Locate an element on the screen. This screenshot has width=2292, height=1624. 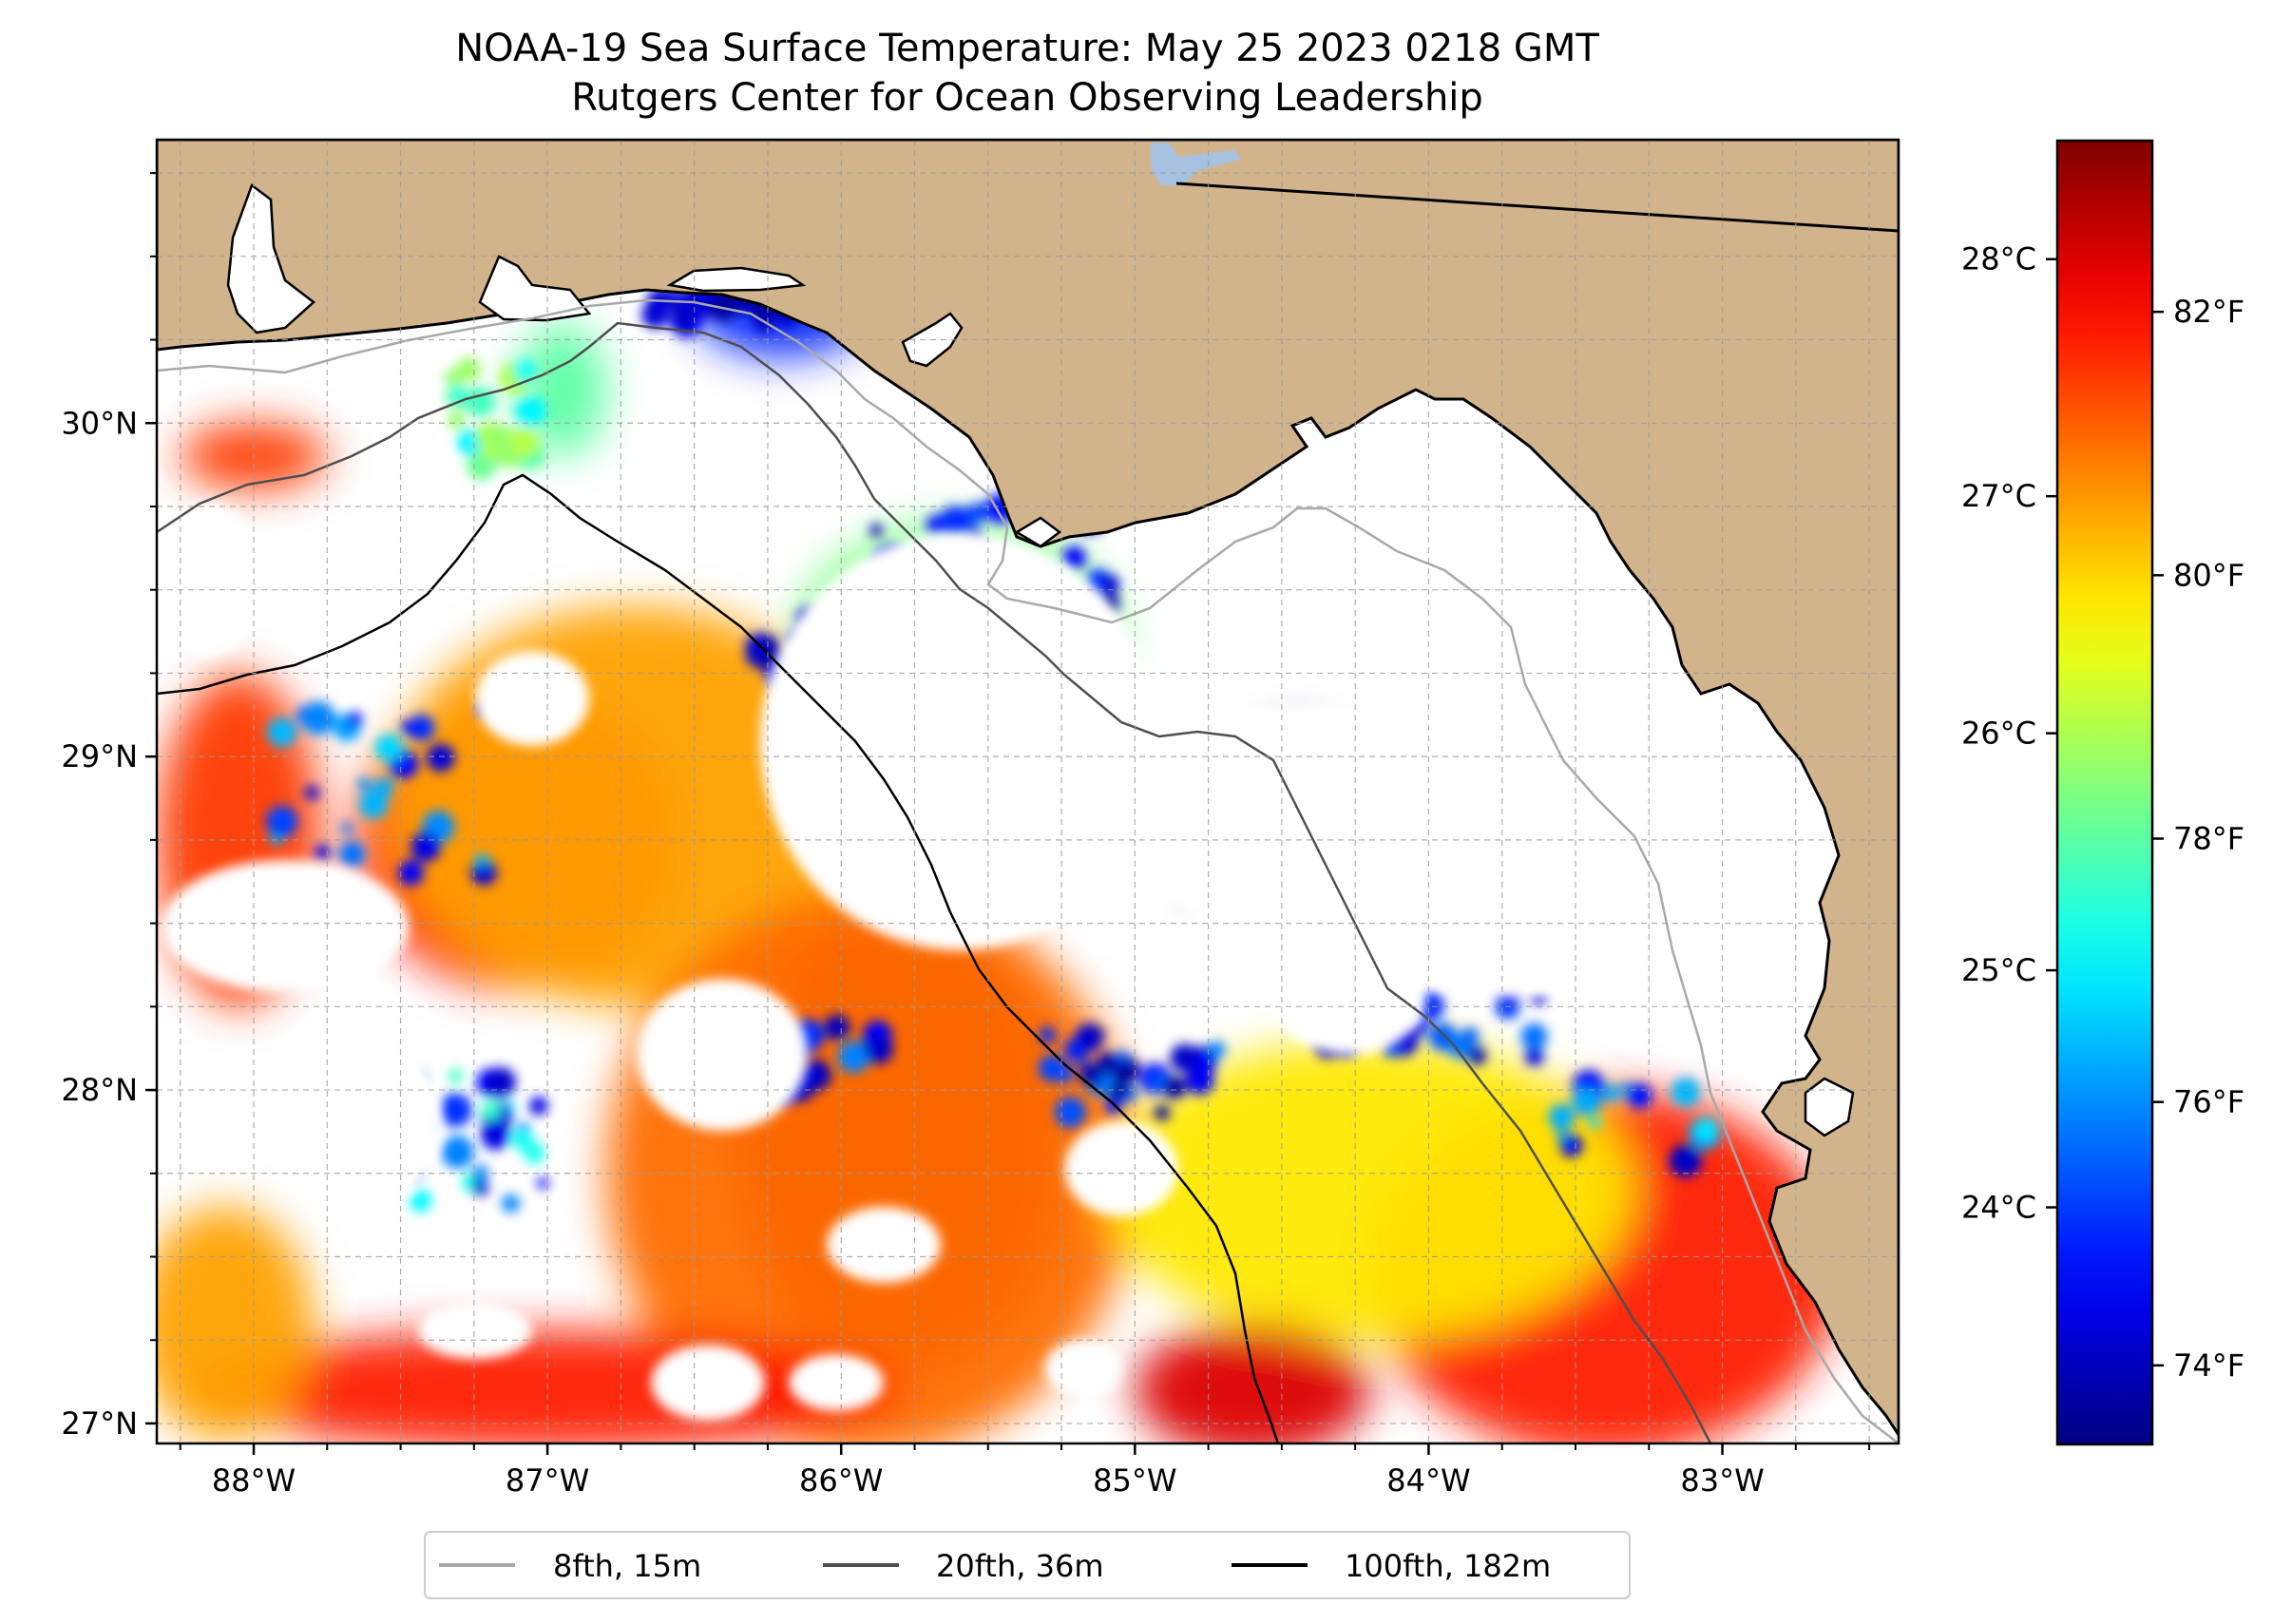
colorbar-celsius-label: 24°C is located at coordinates (1998, 1208).